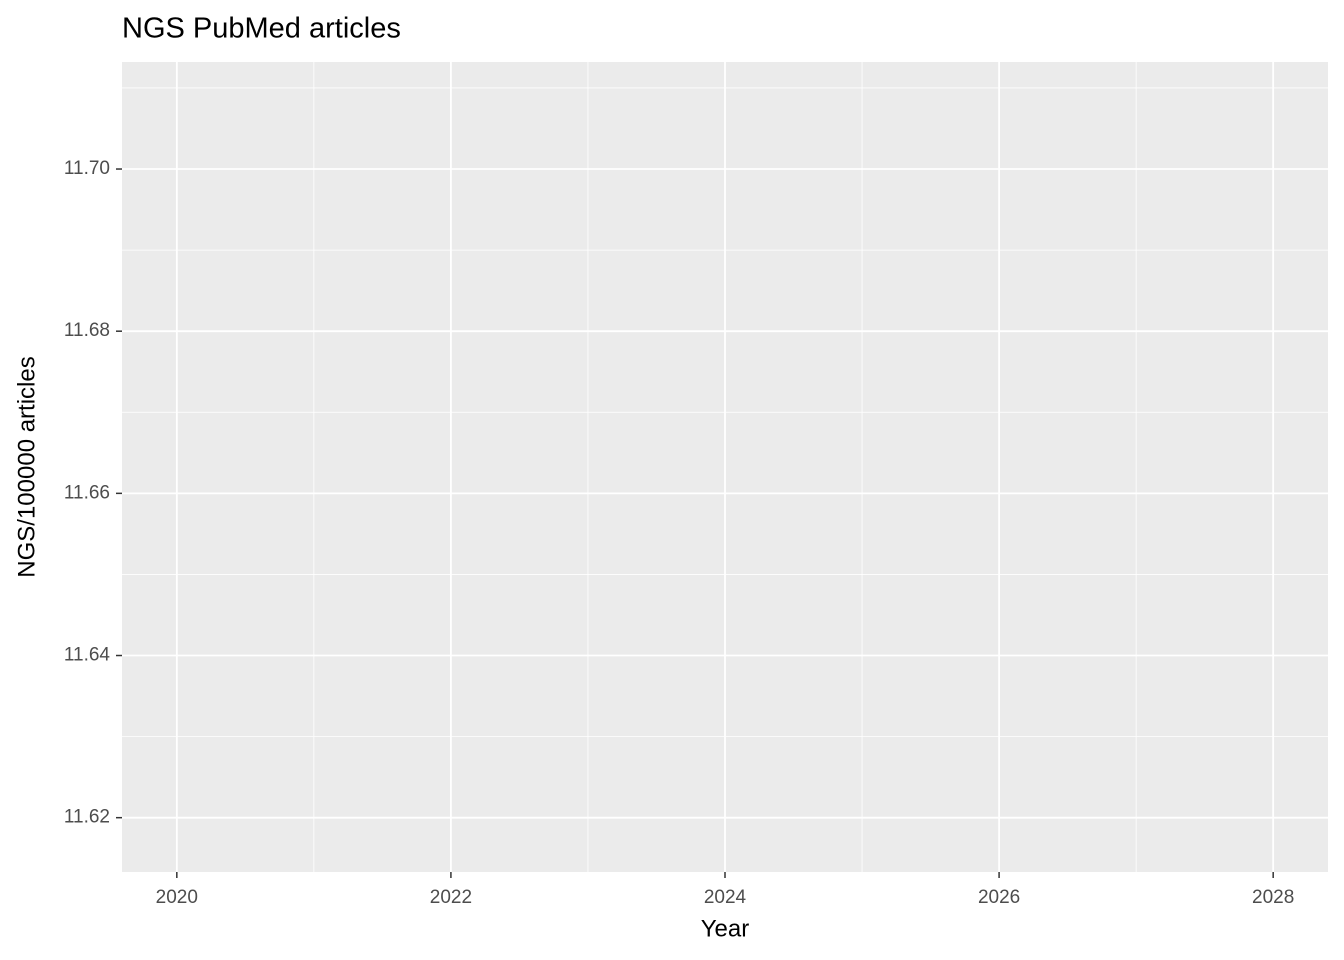 The image size is (1344, 960). I want to click on x-tick-label: 2024, so click(725, 897).